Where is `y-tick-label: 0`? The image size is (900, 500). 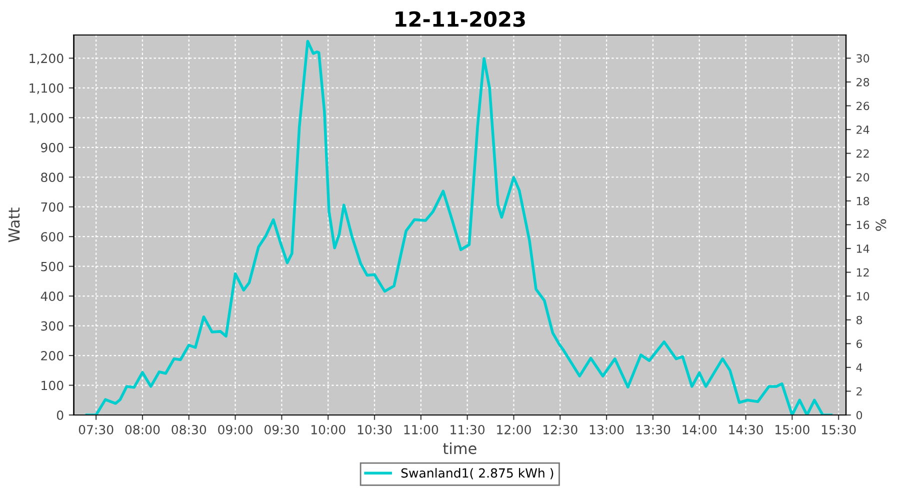
y-tick-label: 0 is located at coordinates (60, 415).